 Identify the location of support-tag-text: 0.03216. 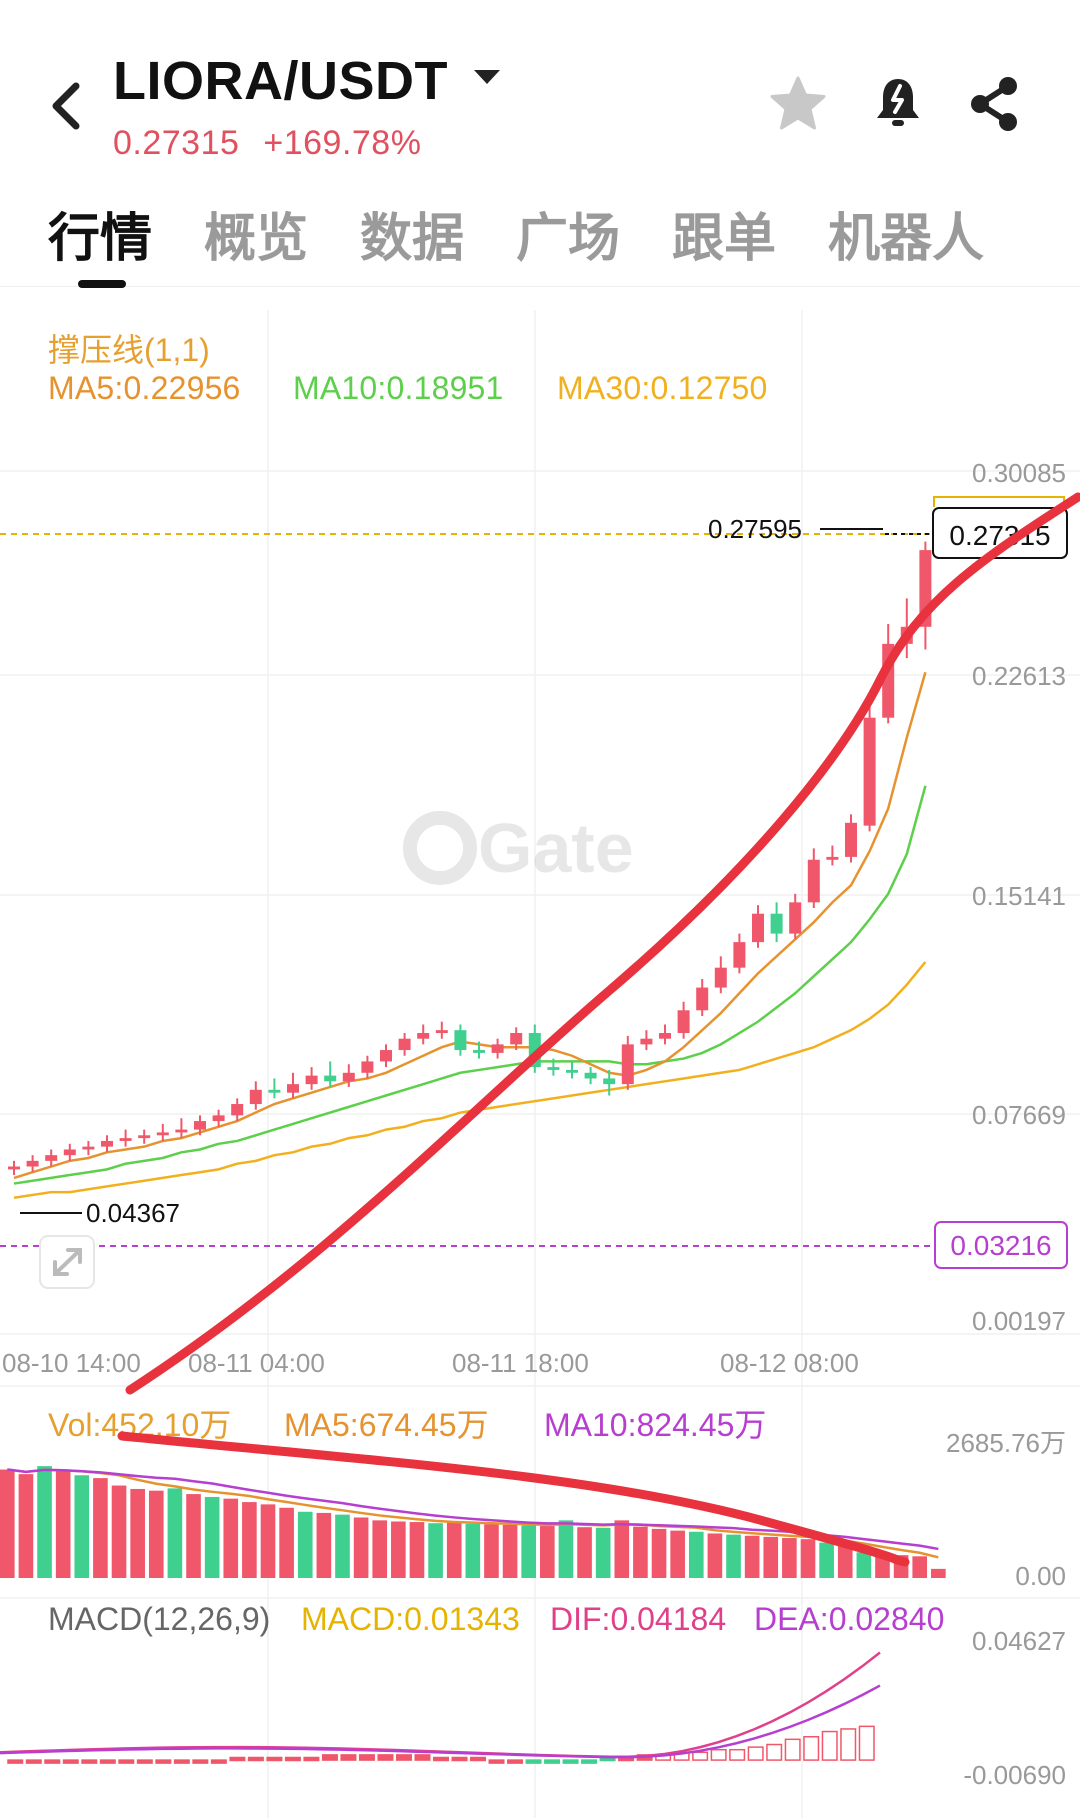
(1000, 1245).